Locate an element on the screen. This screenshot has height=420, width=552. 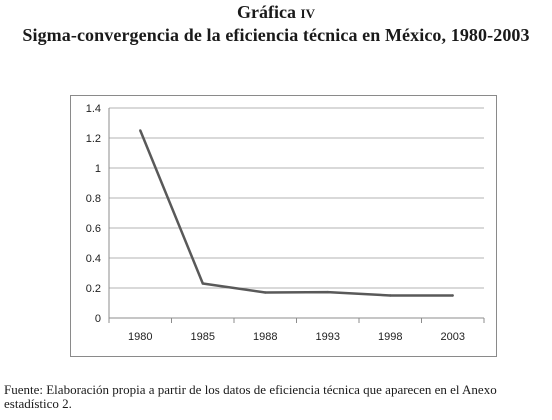
x-tick-label: 1998 is located at coordinates (390, 337).